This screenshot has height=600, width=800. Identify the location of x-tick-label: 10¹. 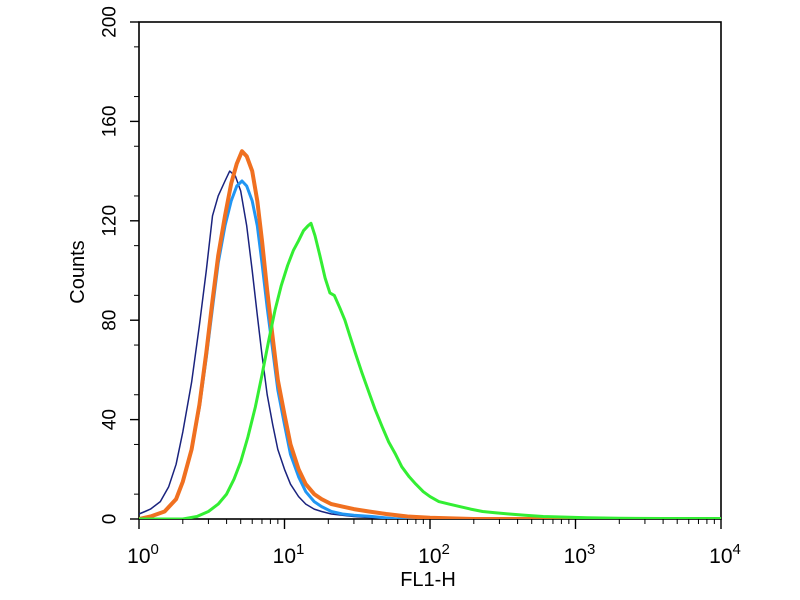
(289, 554).